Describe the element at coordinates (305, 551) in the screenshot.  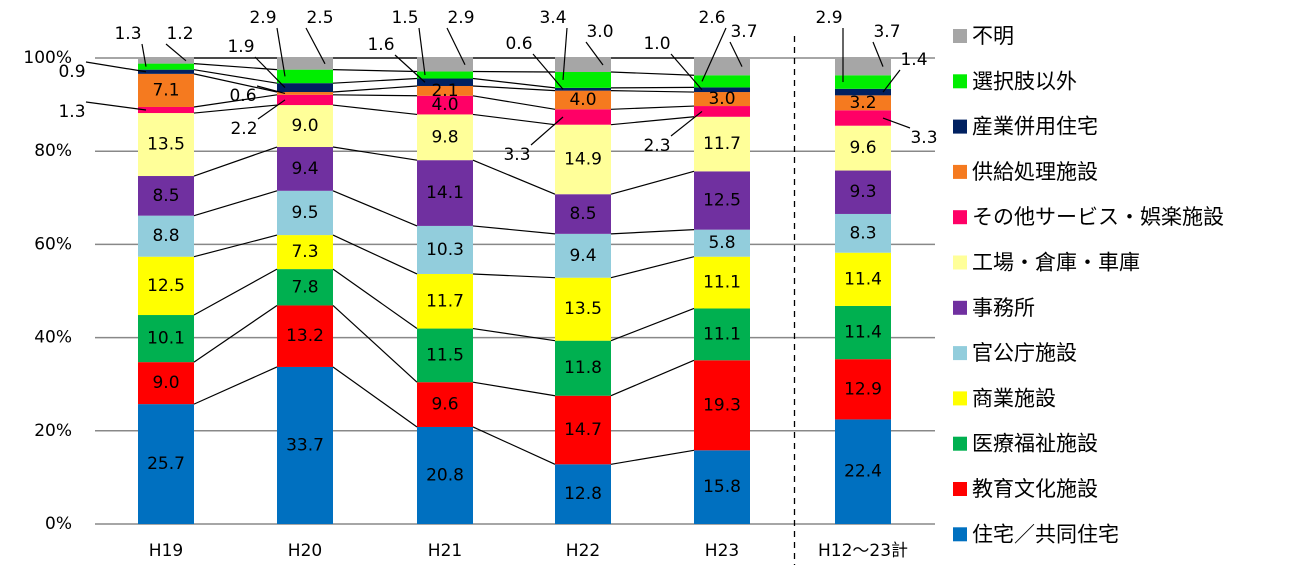
I see `x-tick-label: H20` at that location.